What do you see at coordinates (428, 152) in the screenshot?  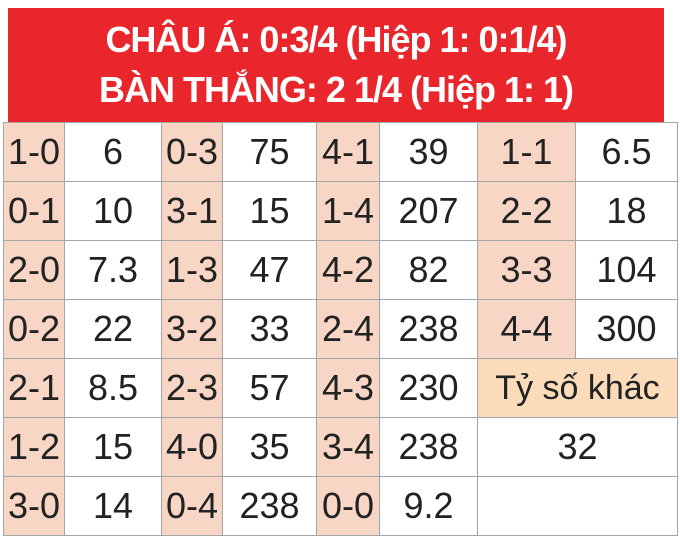 I see `odds-cell: 39` at bounding box center [428, 152].